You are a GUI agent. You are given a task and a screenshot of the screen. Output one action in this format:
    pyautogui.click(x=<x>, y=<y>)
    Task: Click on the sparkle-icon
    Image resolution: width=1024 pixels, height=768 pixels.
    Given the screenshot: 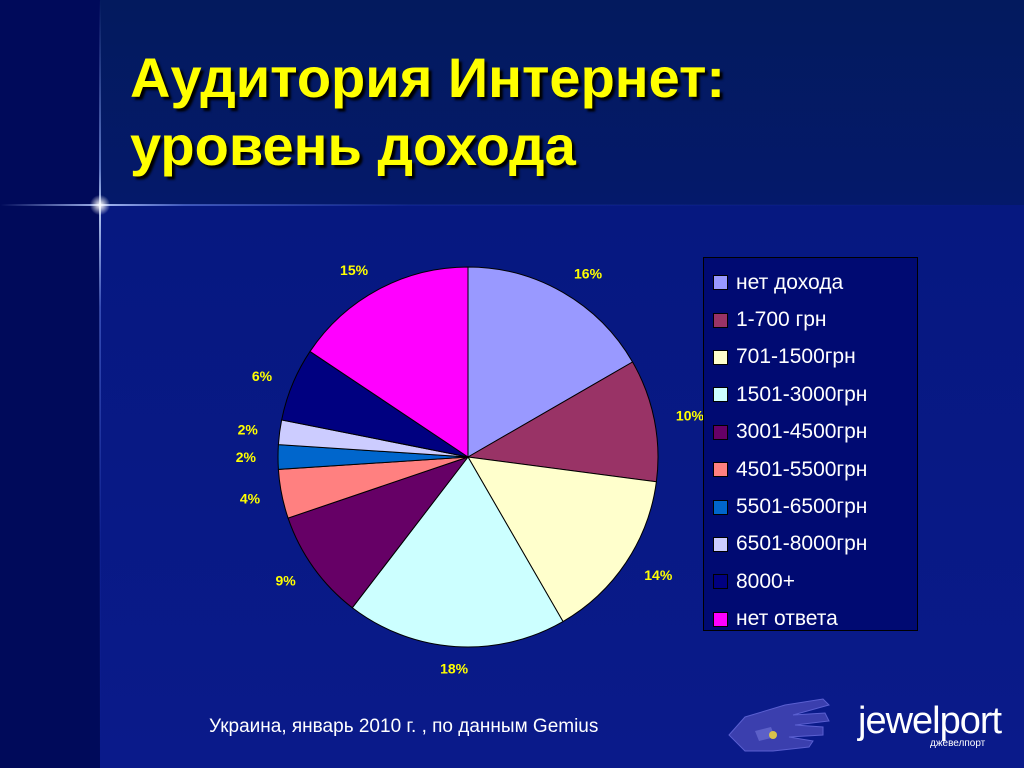 What is the action you would take?
    pyautogui.click(x=100, y=205)
    